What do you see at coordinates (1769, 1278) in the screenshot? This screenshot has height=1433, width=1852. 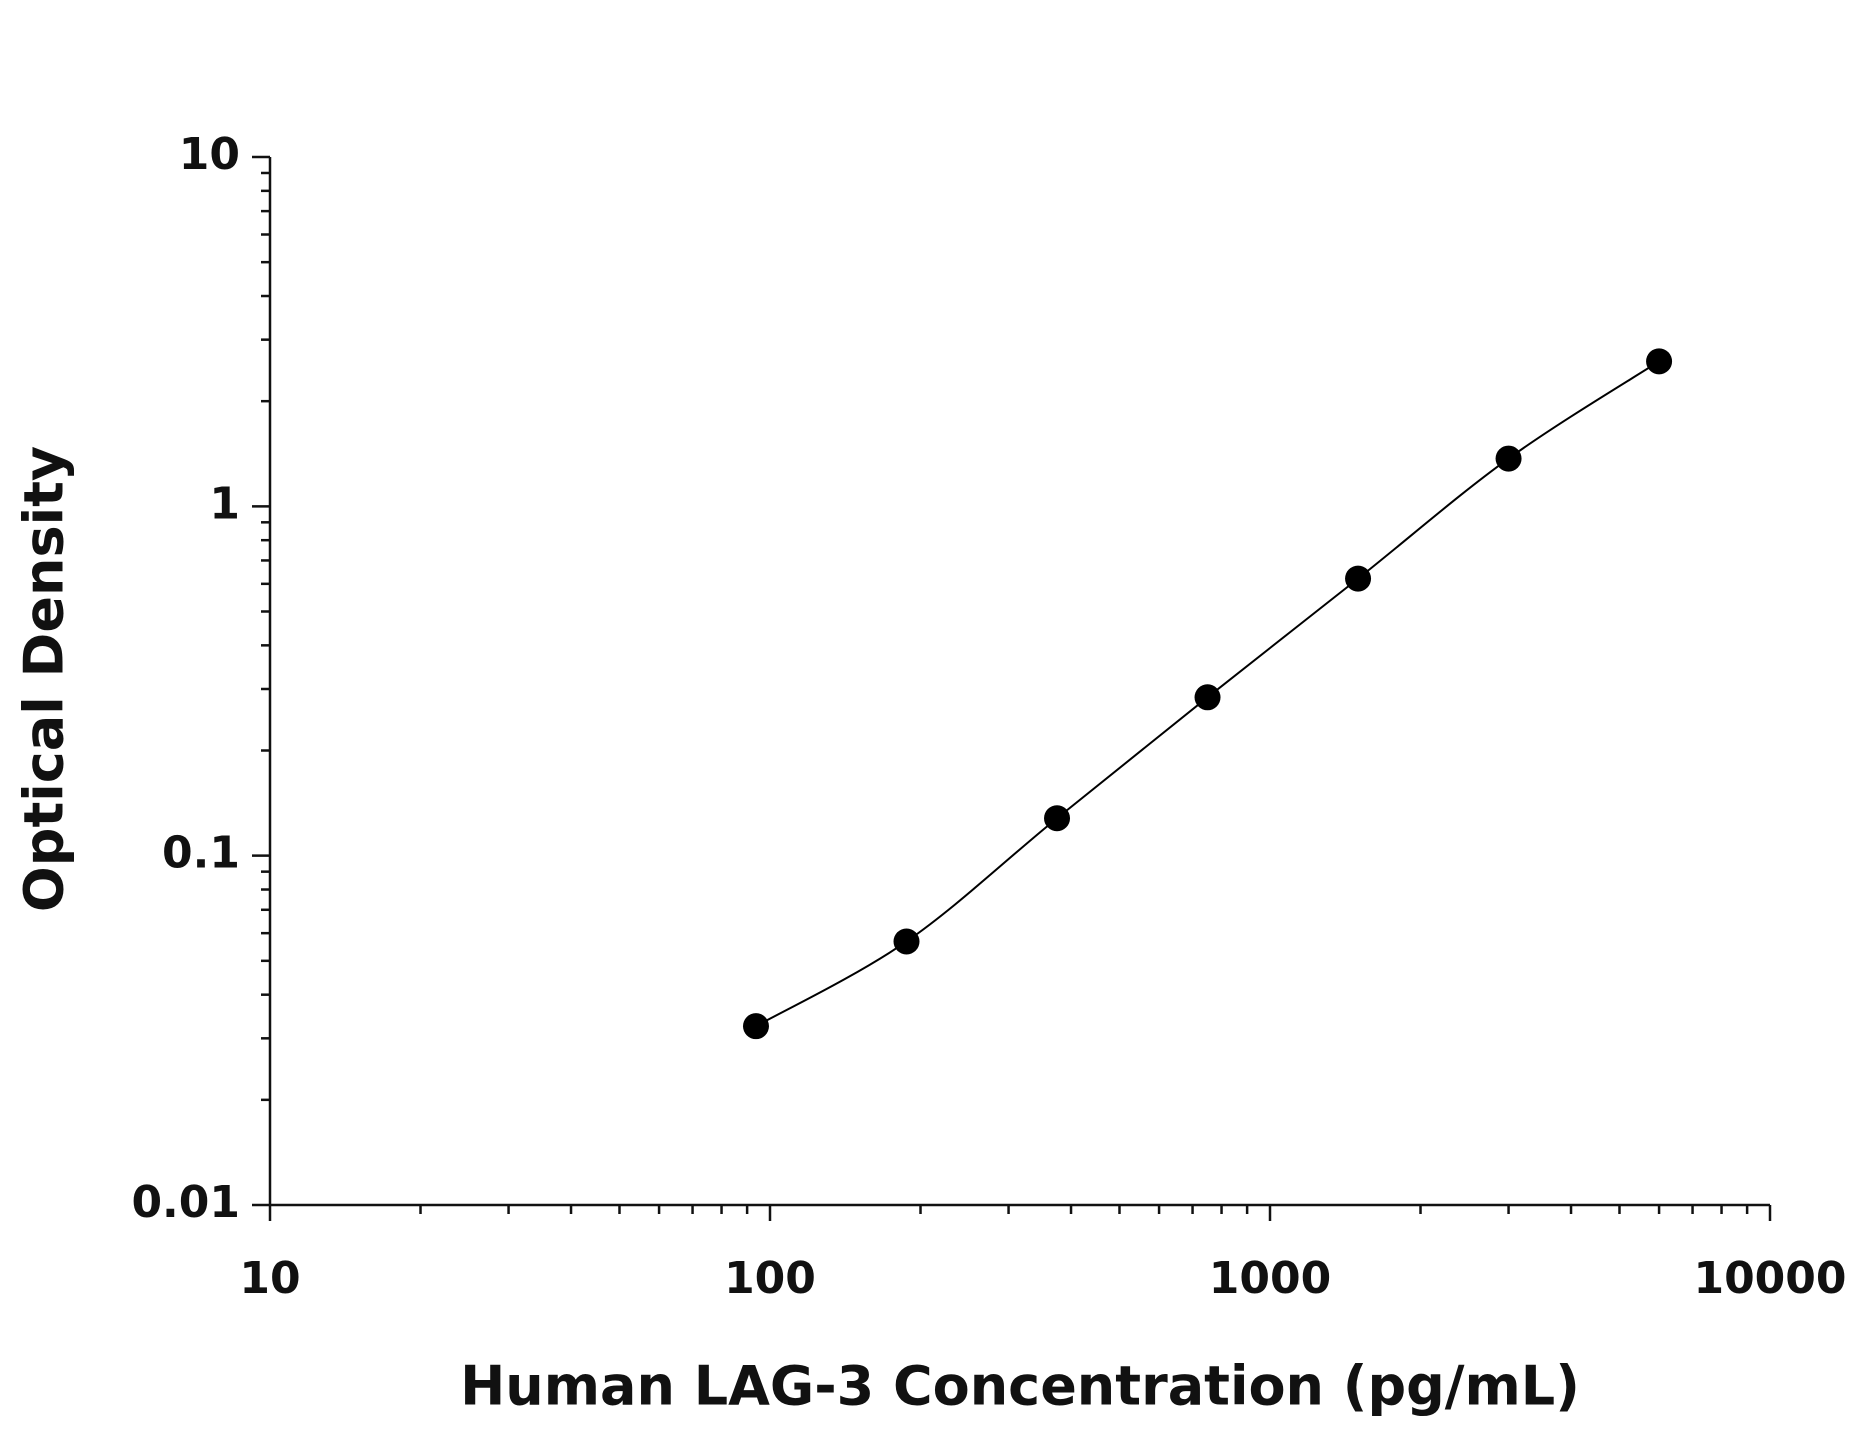 I see `x-tick-label: 10000` at bounding box center [1769, 1278].